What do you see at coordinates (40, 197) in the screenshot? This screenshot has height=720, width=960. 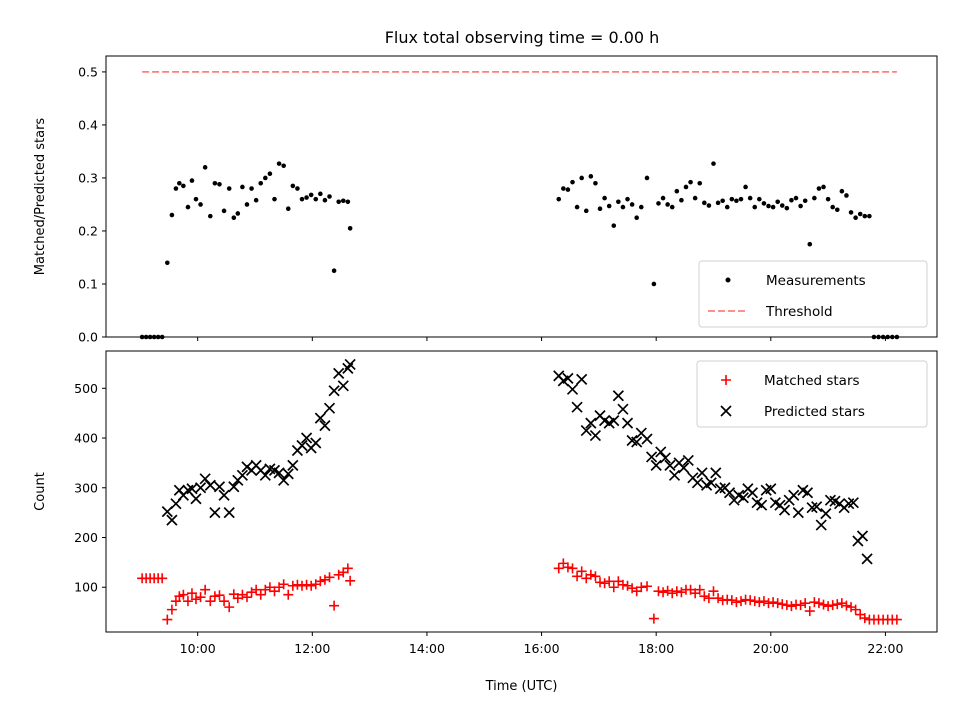 I see `ratio-y-axis-label: Matched/Predicted stars` at bounding box center [40, 197].